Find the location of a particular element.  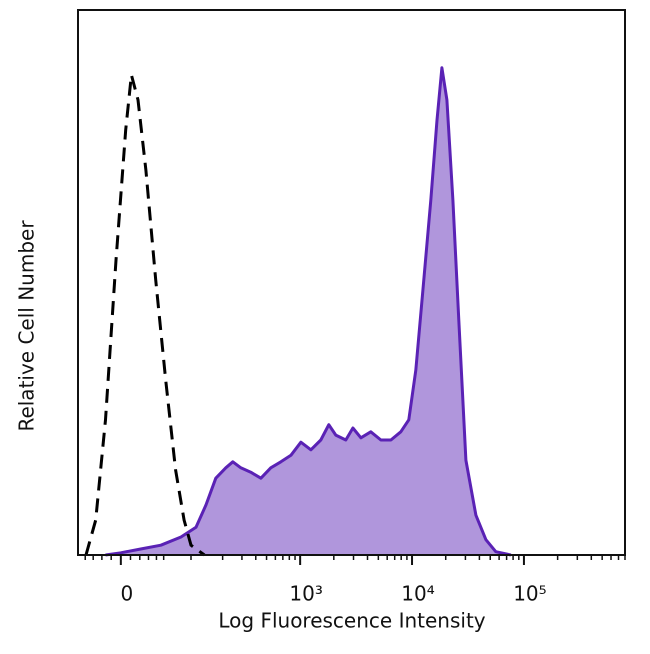

line is located at coordinates (145, 315).